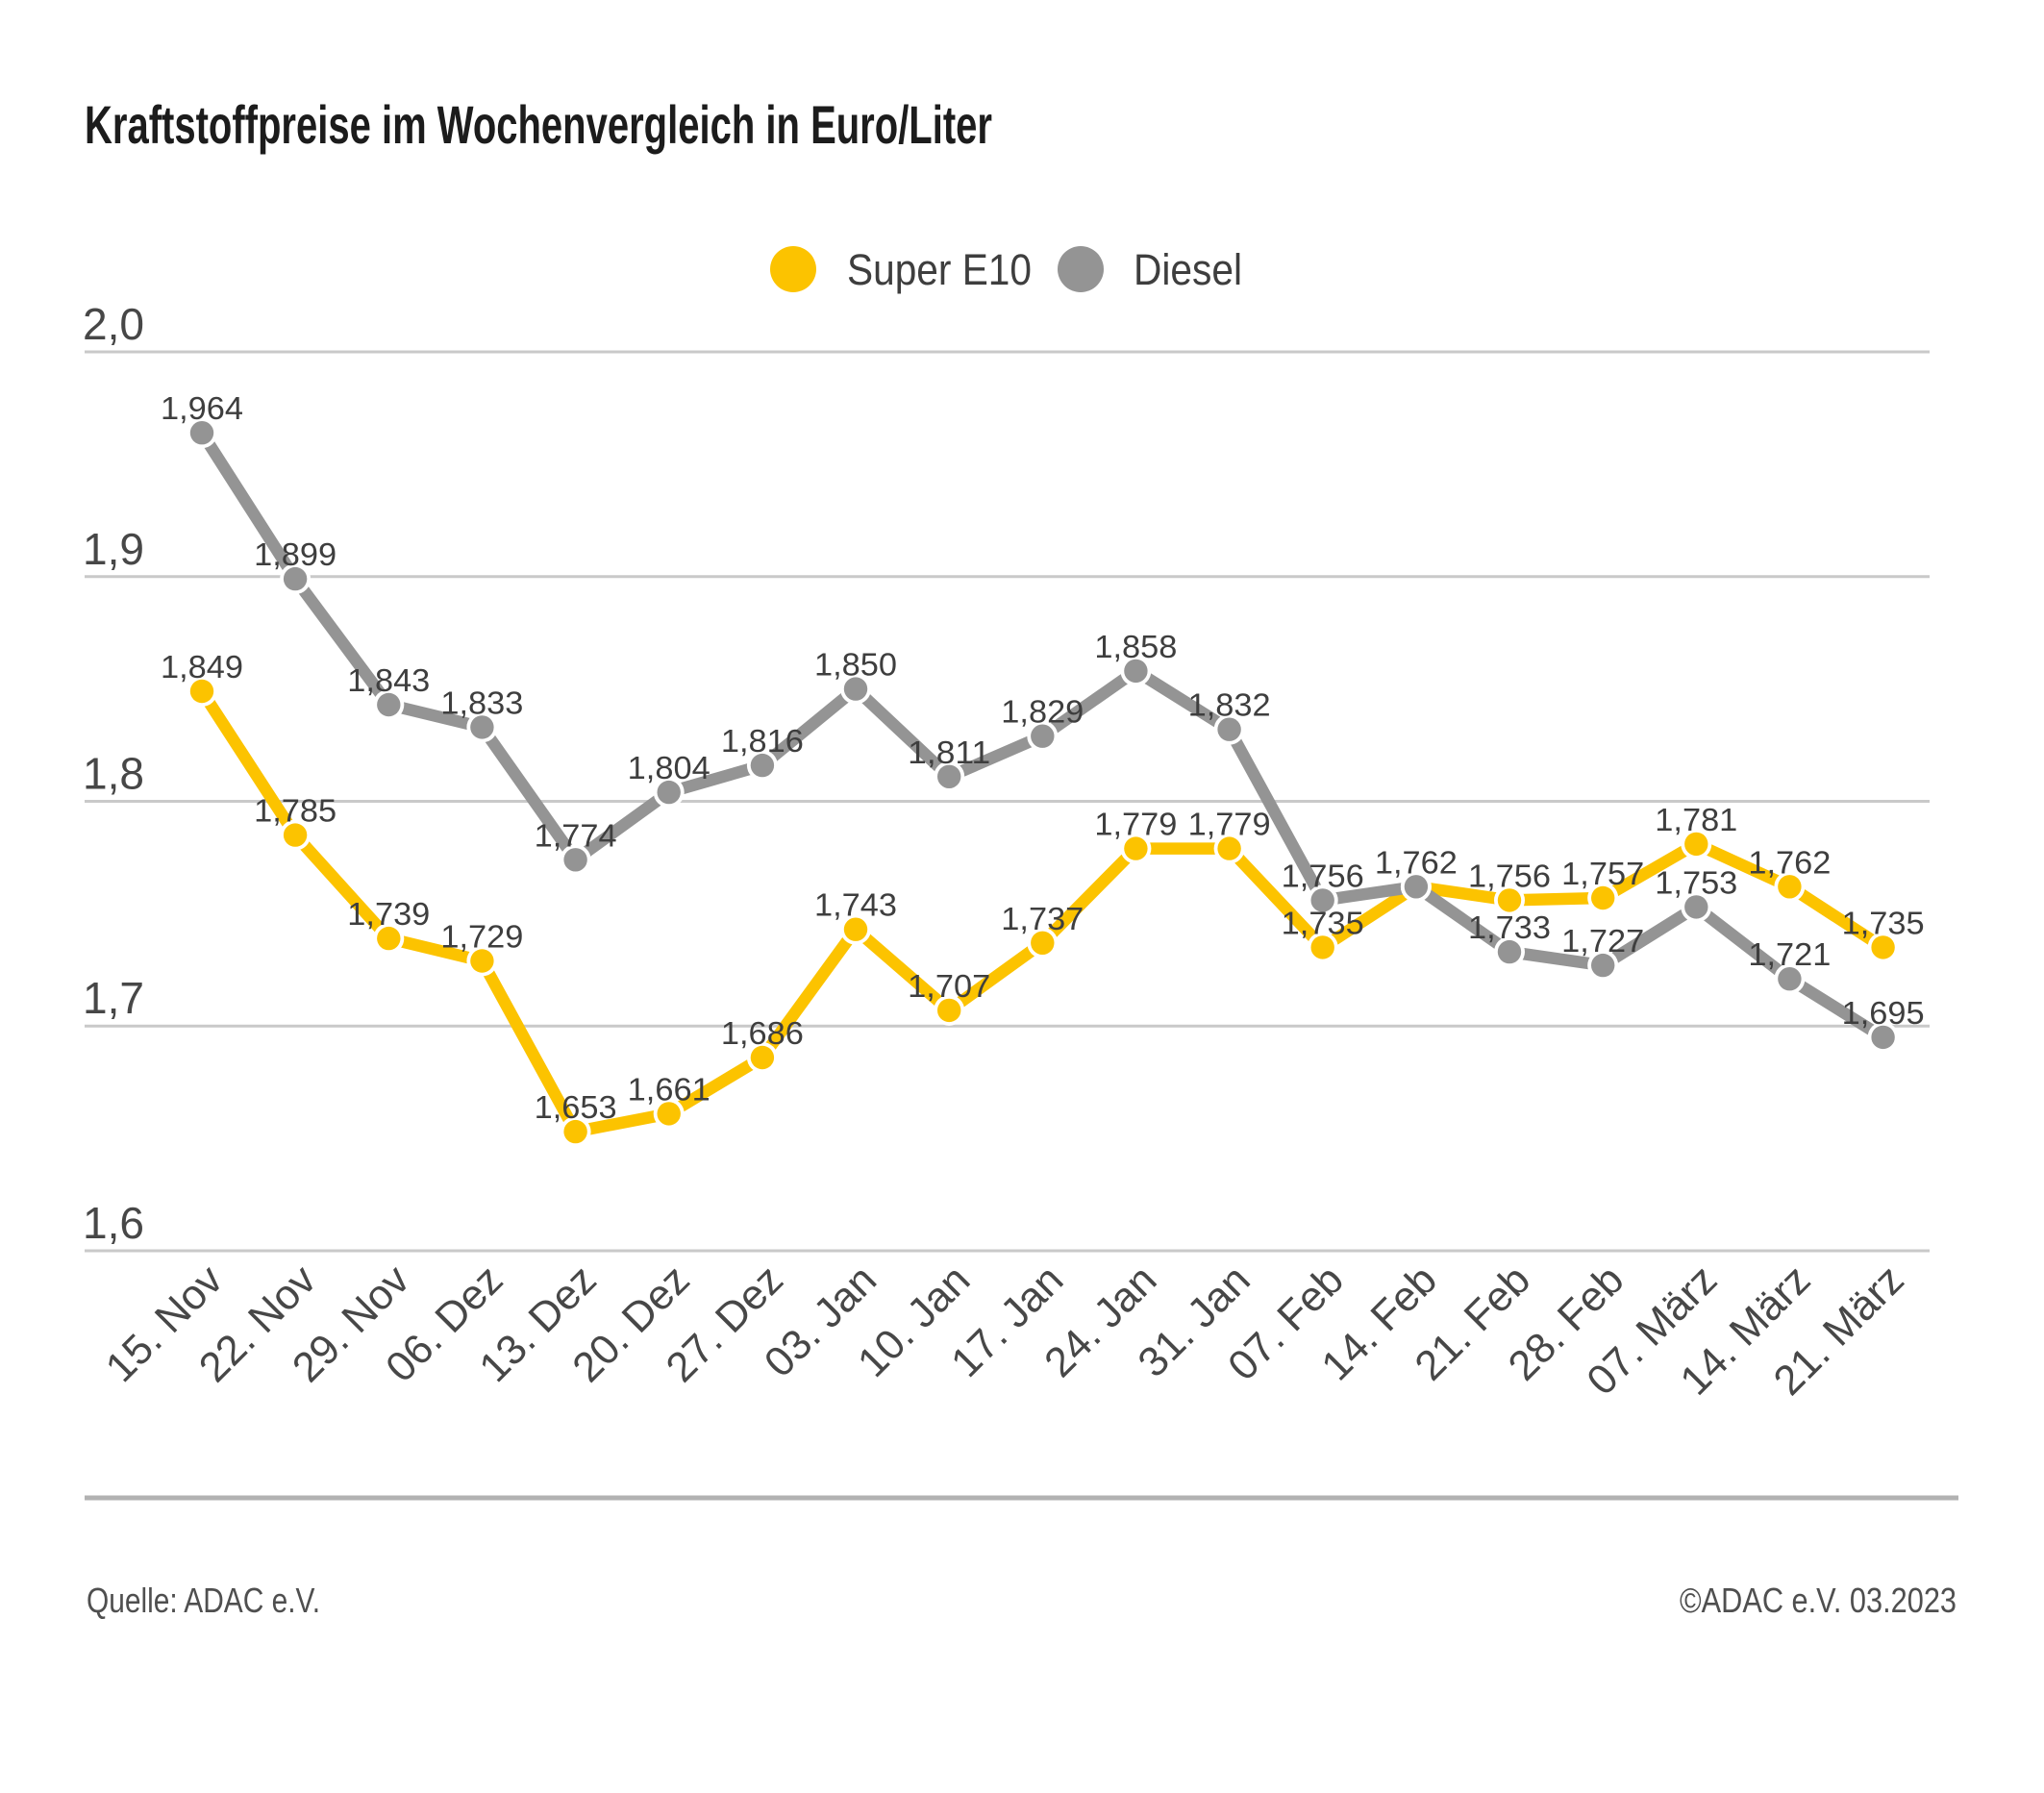  I want to click on svg-text: 1,721, so click(1789, 954).